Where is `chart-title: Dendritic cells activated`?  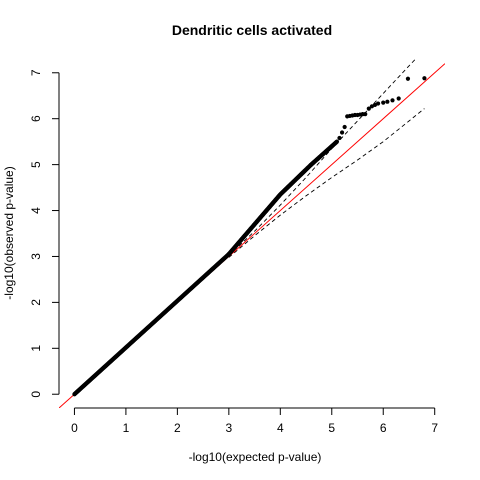
chart-title: Dendritic cells activated is located at coordinates (252, 30).